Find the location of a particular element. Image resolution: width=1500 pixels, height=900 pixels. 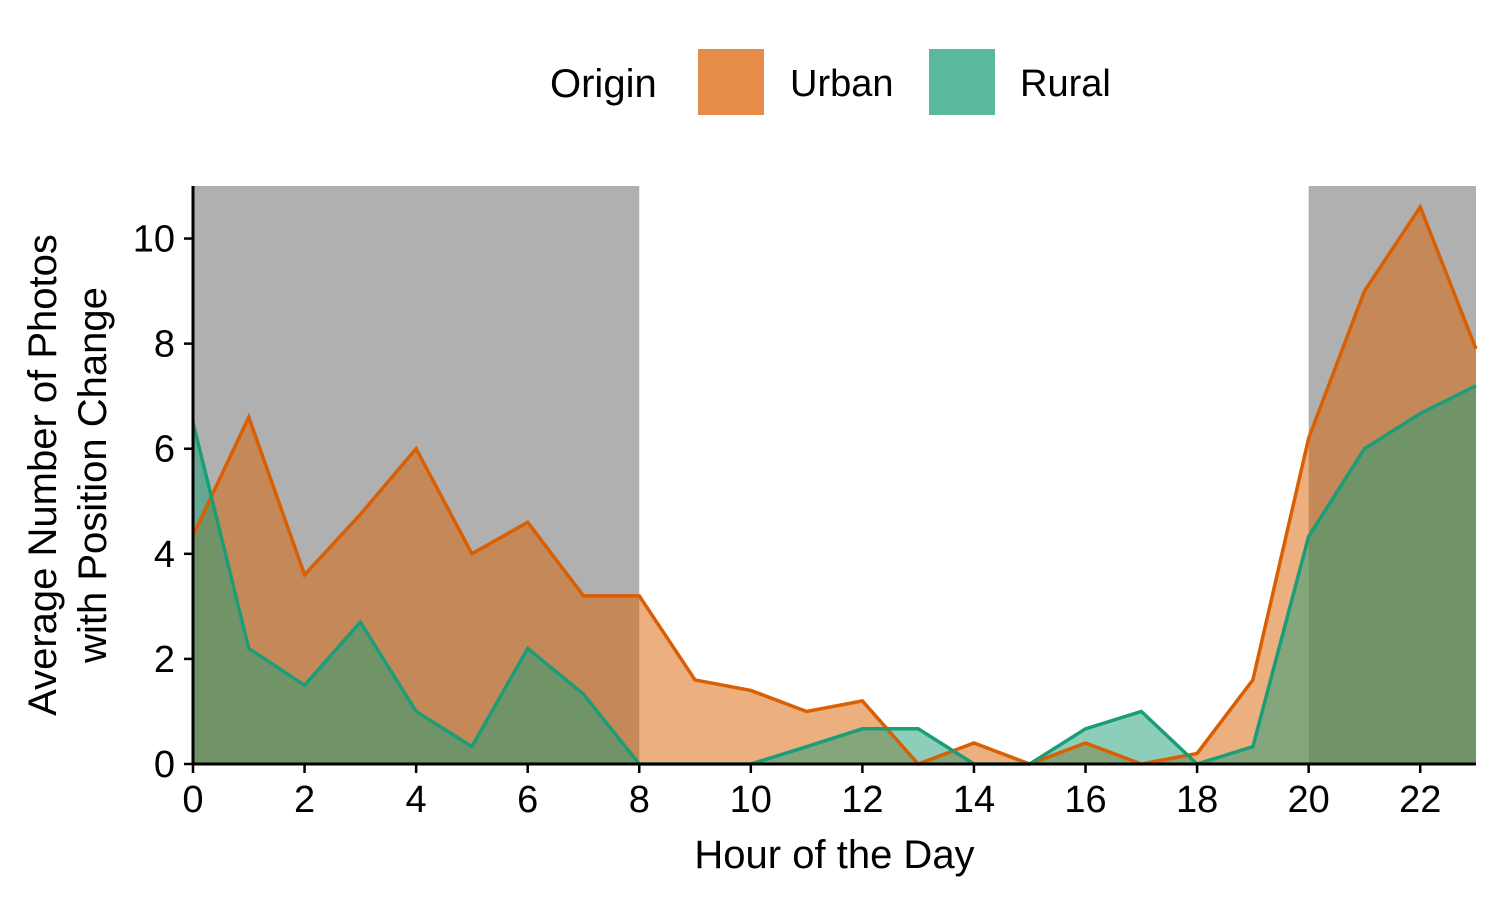

x-tick-label-0: 0 is located at coordinates (192, 800).